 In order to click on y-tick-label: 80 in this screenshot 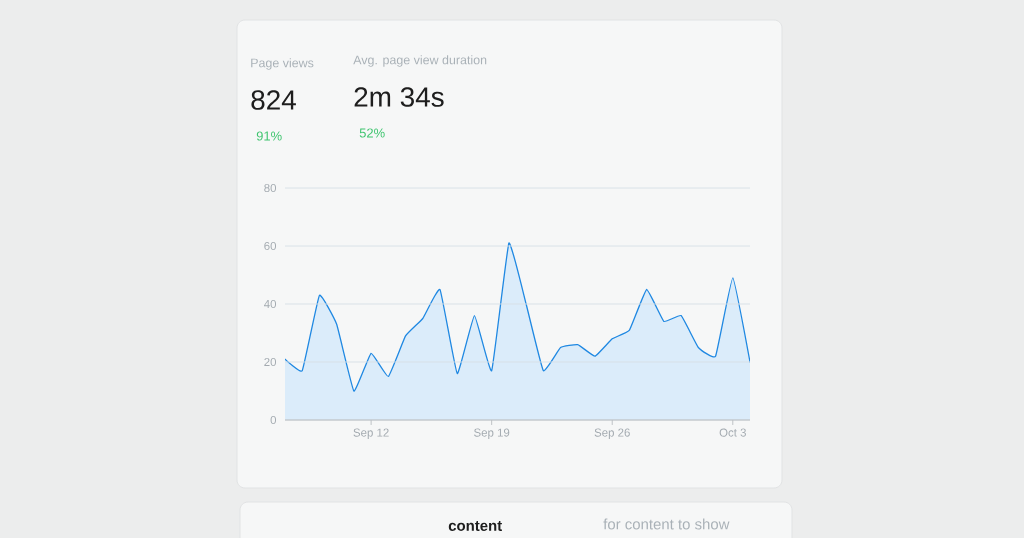, I will do `click(270, 188)`.